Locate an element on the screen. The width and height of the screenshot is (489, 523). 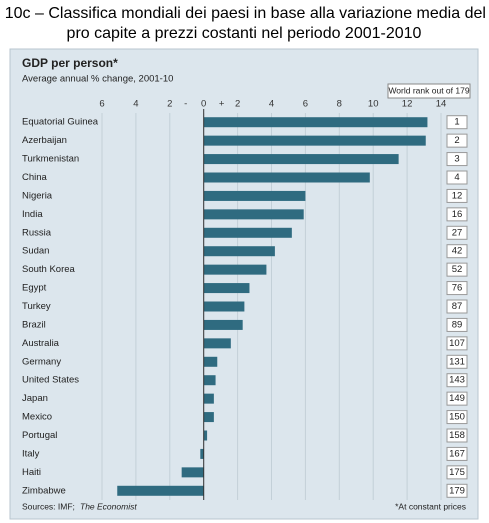
x-tick-label: 0 is located at coordinates (203, 104).